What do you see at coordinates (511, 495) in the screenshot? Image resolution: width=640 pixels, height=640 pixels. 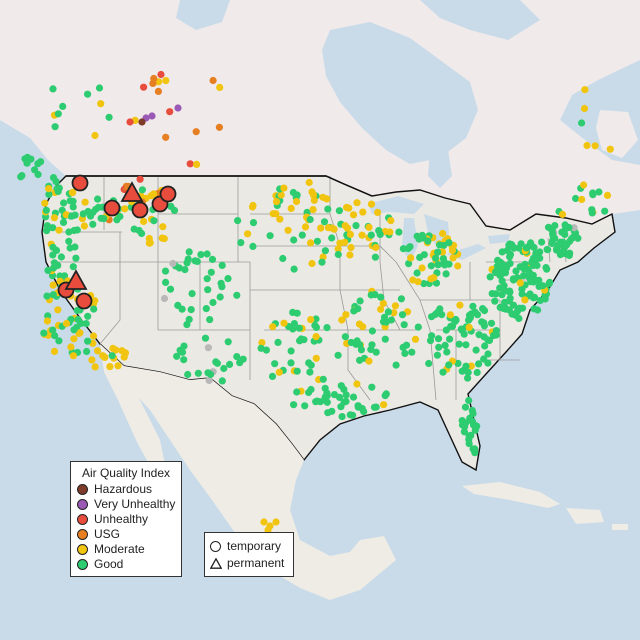 I see `cuba` at bounding box center [511, 495].